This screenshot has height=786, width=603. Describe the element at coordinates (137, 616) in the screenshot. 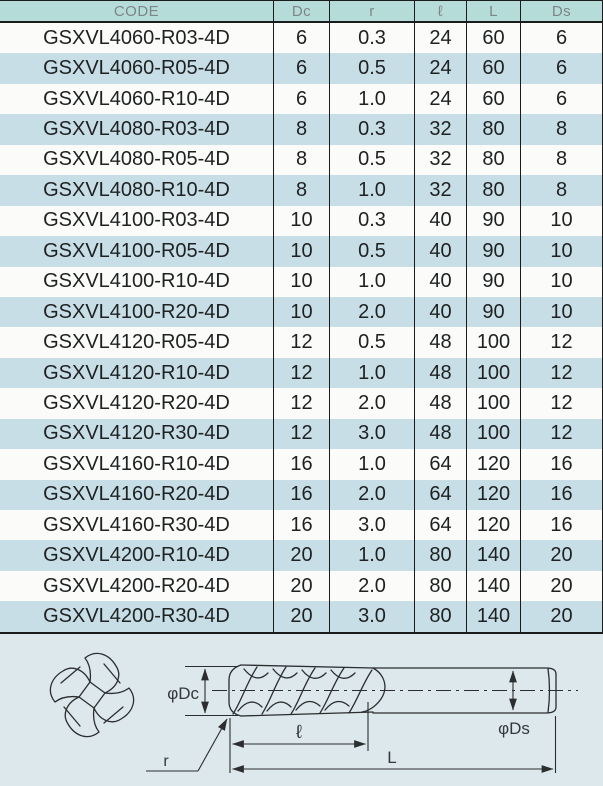

I see `cell-code: GSXVL4200-R30-4D` at that location.